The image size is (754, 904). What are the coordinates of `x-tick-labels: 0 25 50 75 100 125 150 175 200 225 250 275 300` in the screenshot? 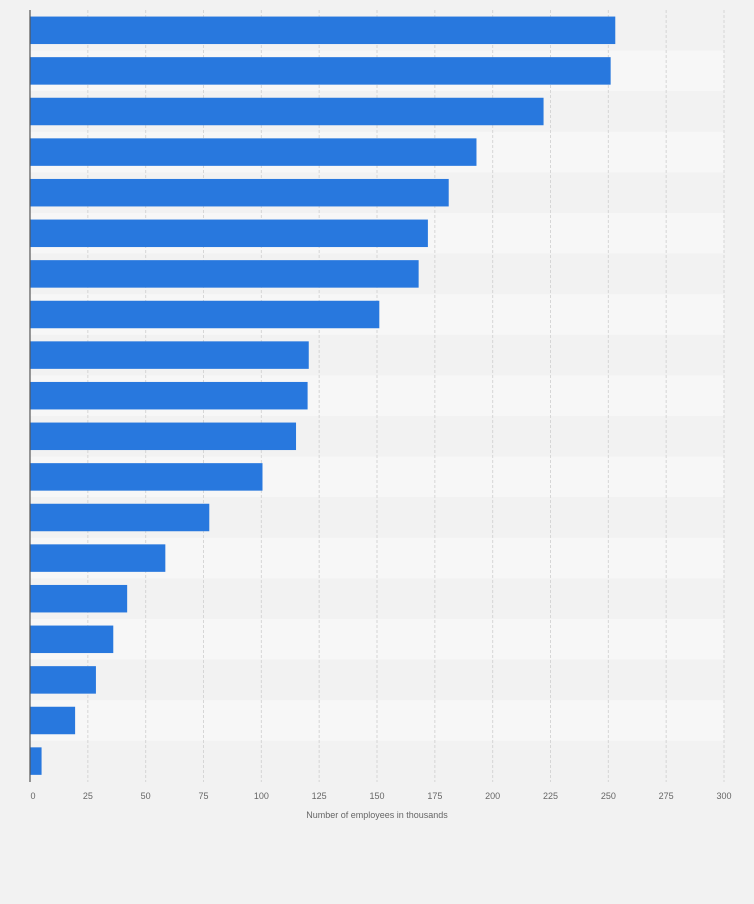 It's located at (380, 796).